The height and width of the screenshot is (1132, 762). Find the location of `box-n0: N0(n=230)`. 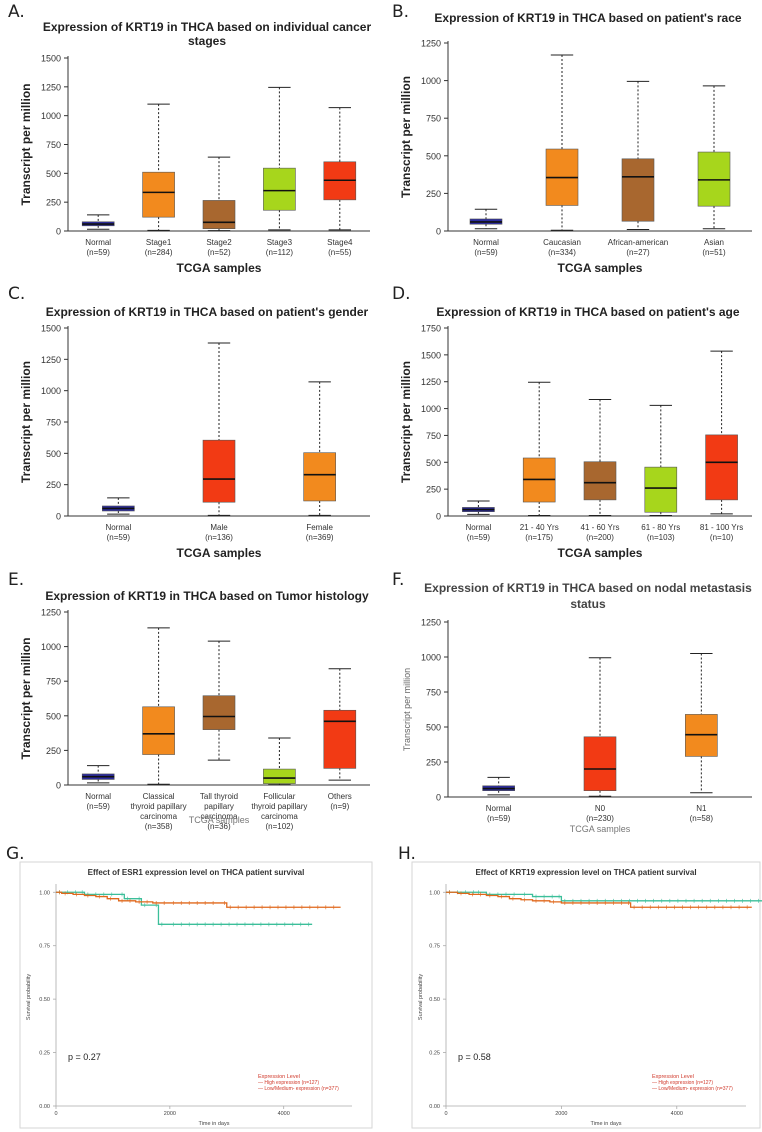

box-n0: N0(n=230) is located at coordinates (600, 740).